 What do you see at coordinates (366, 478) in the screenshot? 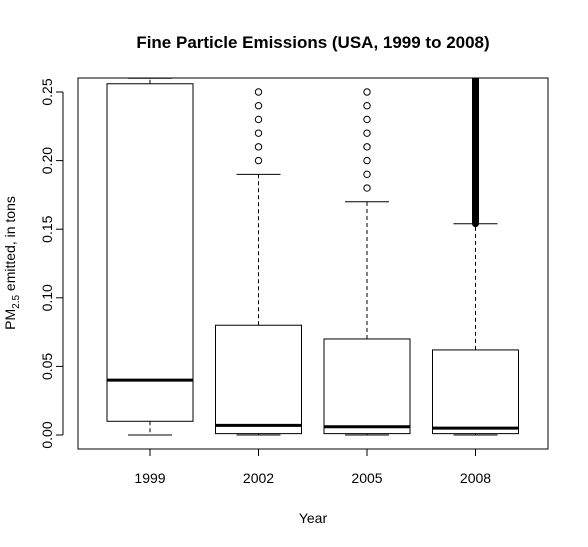
I see `x-tick-label: 2005` at bounding box center [366, 478].